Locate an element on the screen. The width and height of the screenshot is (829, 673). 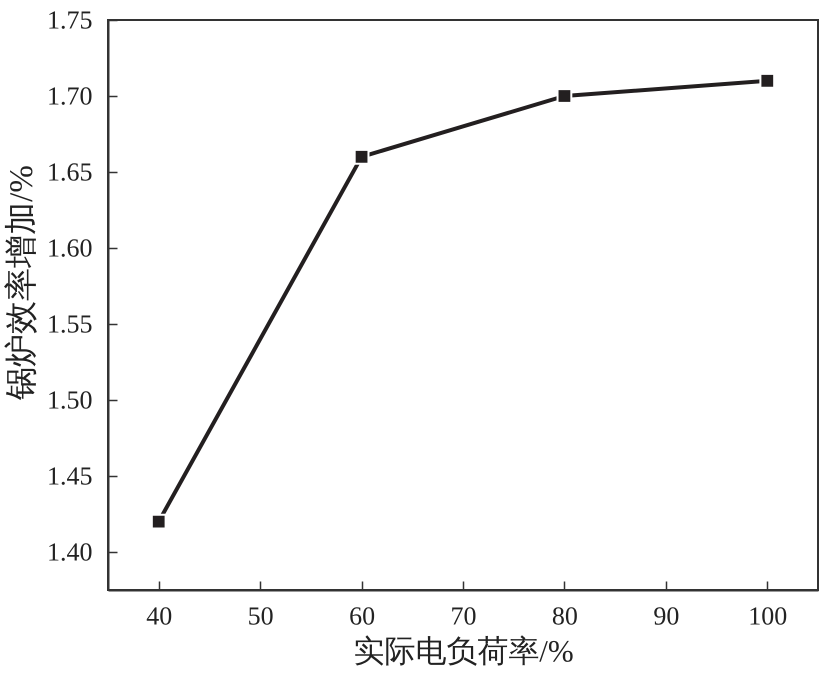
x-tick-label: 60 is located at coordinates (362, 616).